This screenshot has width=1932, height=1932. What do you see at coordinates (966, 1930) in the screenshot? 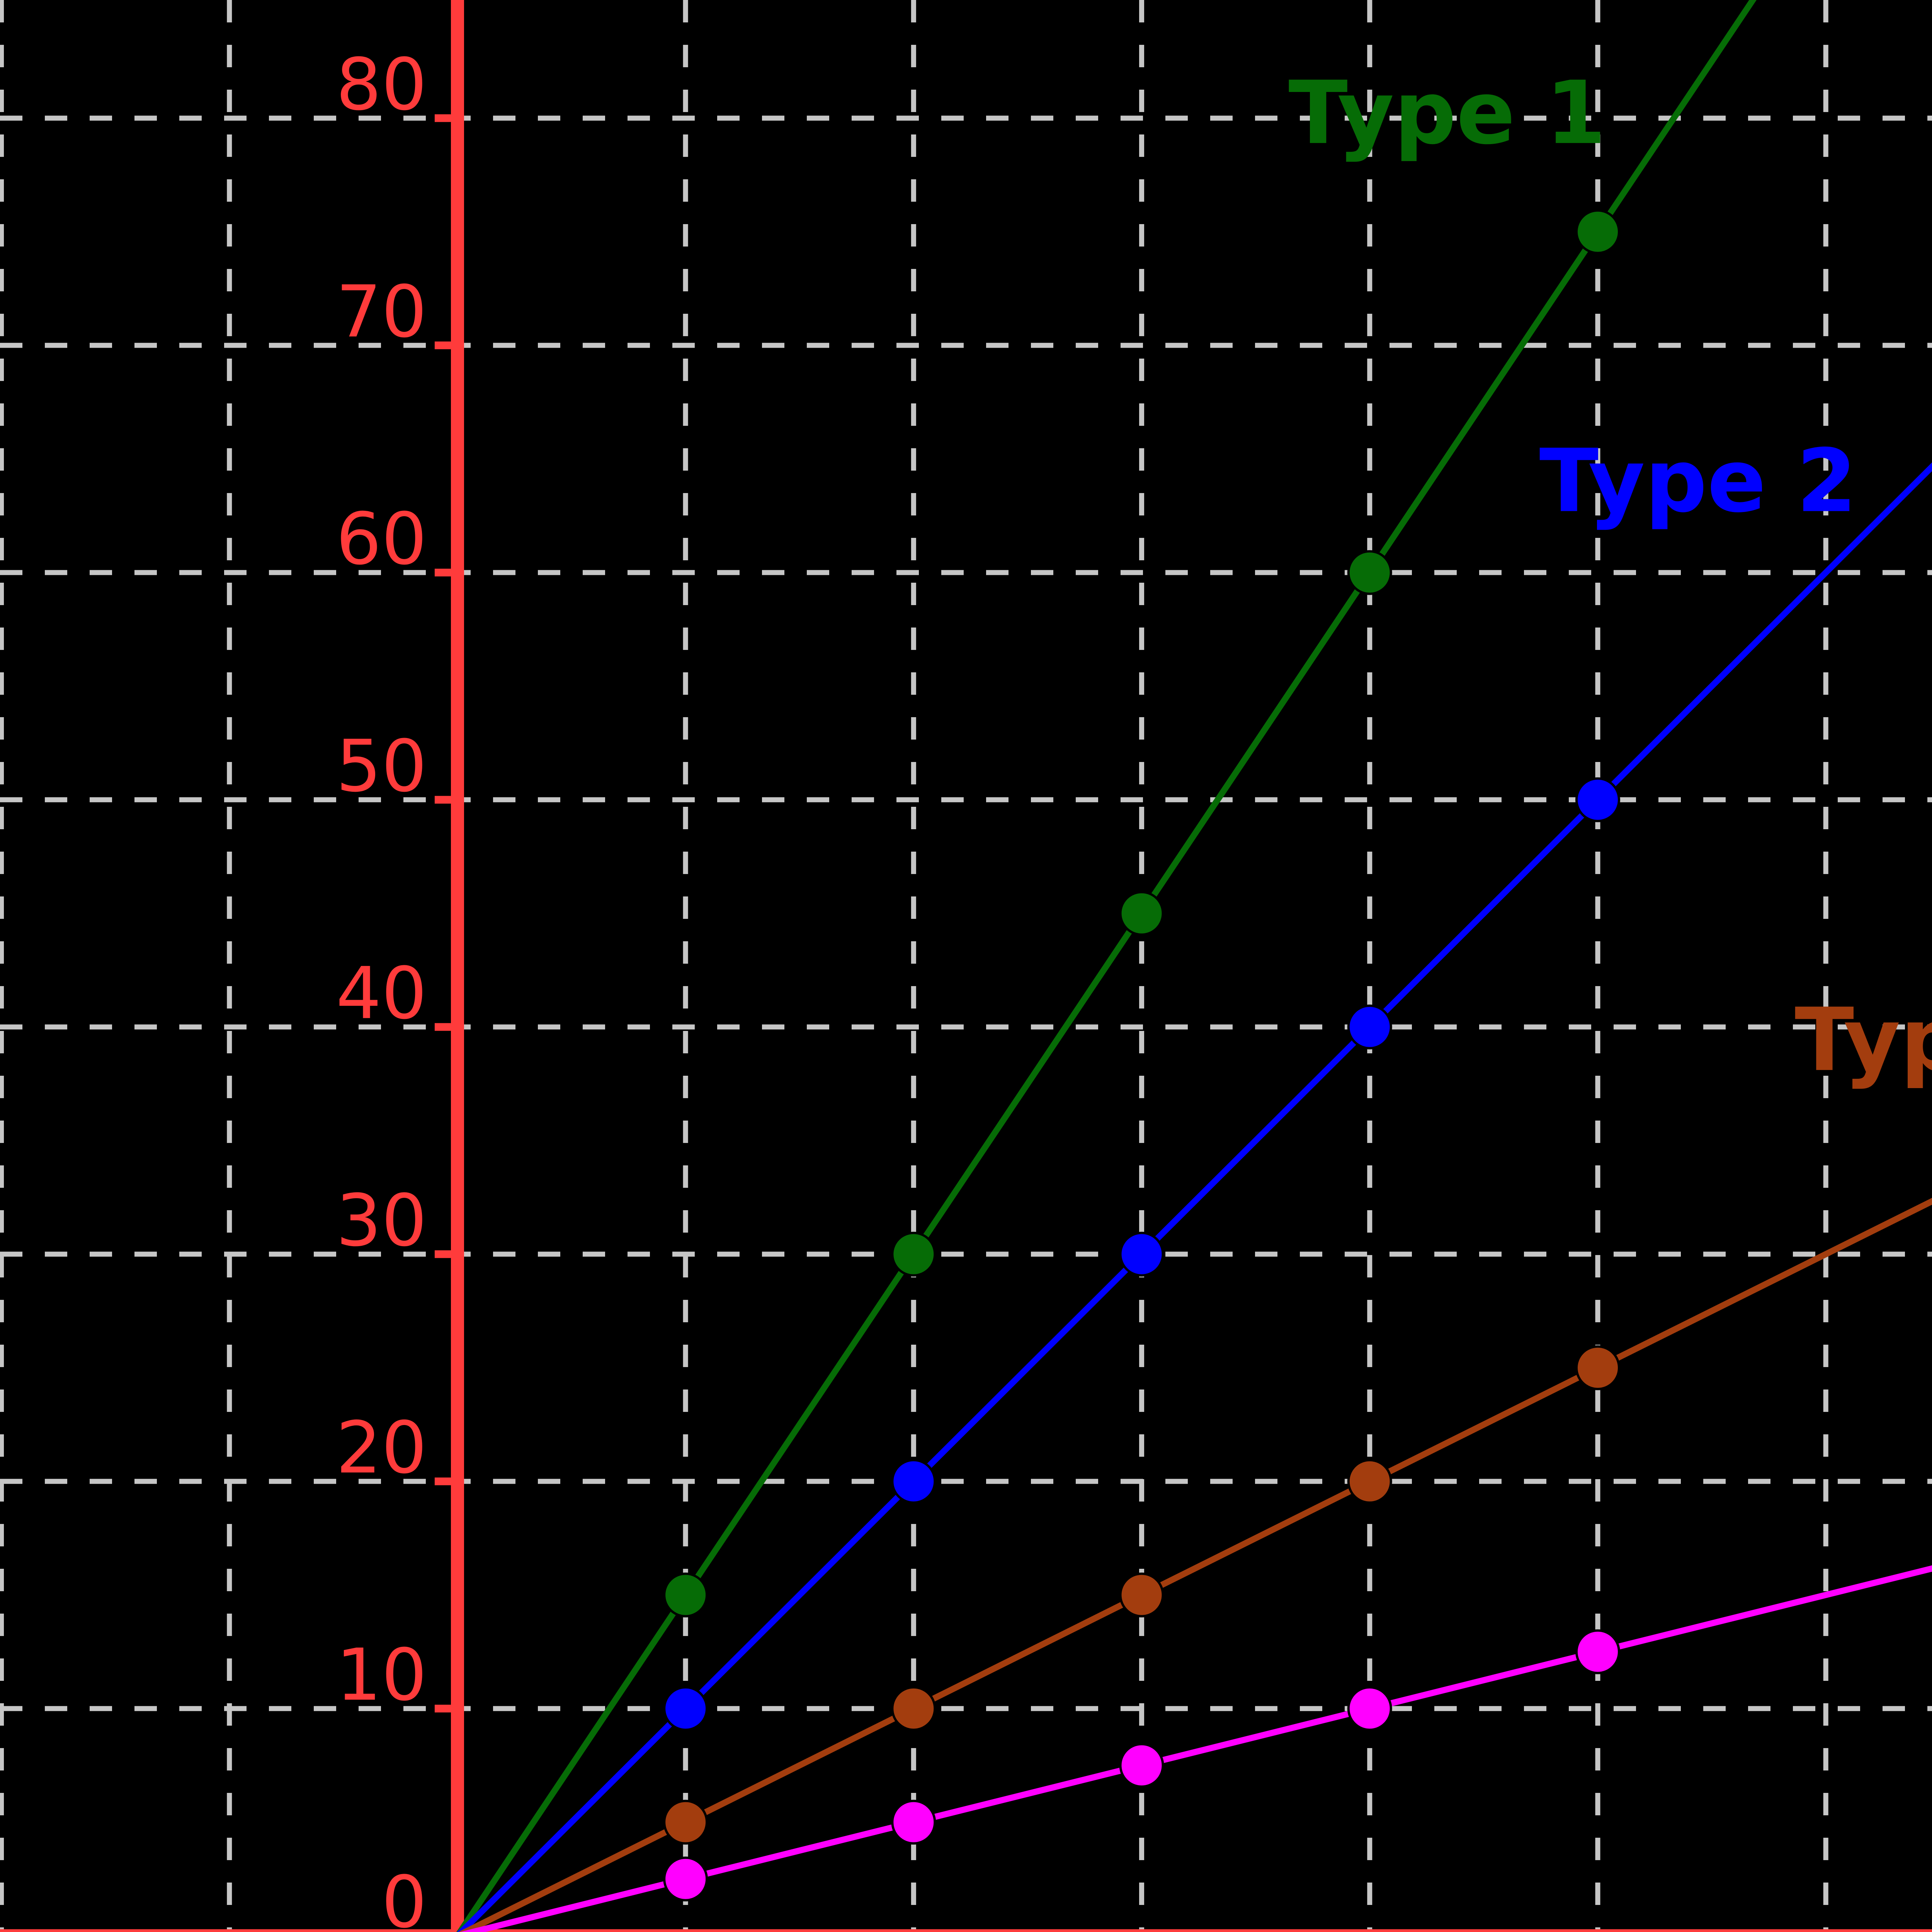
I see `x-axis` at bounding box center [966, 1930].